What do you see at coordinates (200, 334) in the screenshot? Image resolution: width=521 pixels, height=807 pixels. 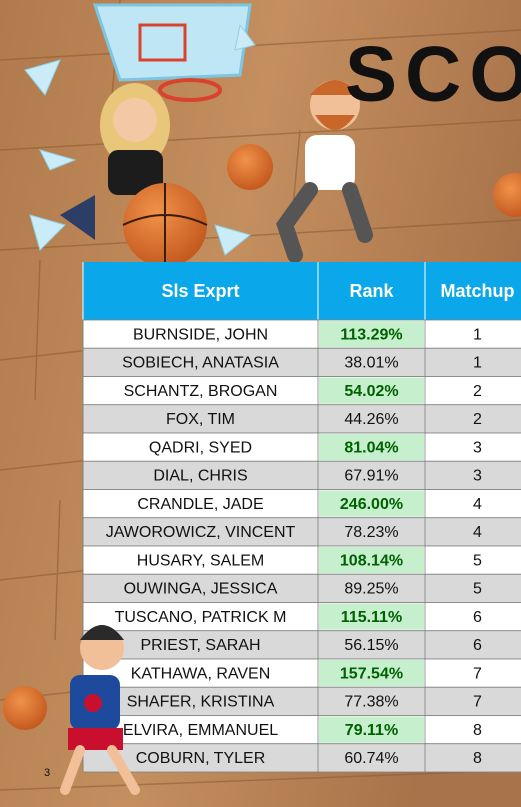 I see `cell-name: BURNSIDE, JOHN` at bounding box center [200, 334].